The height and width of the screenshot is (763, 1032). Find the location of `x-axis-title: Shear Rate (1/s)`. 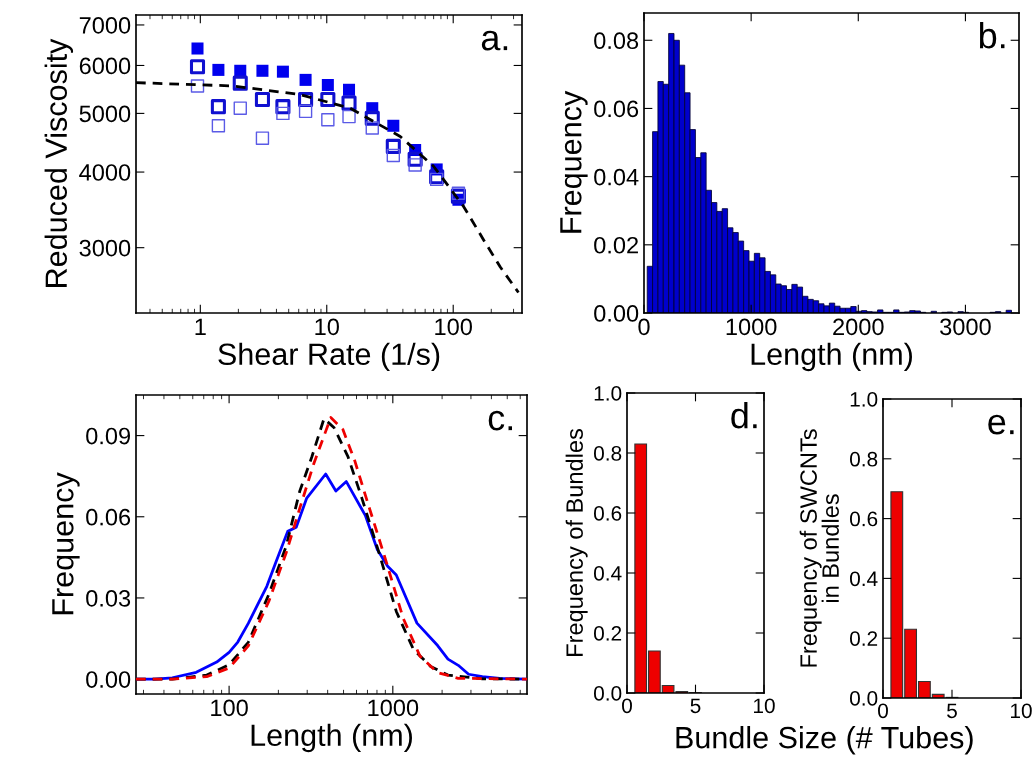

x-axis-title: Shear Rate (1/s) is located at coordinates (329, 357).